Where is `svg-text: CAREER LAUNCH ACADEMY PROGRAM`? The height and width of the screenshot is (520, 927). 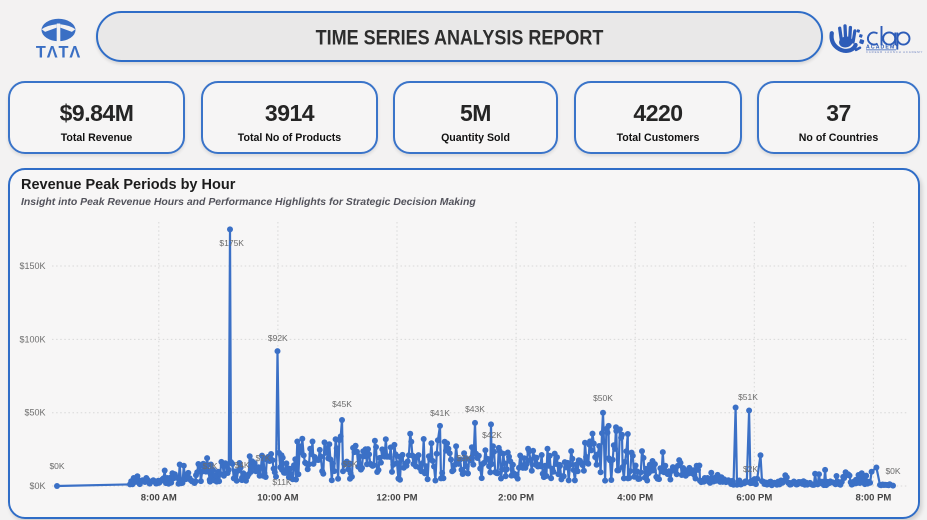 svg-text: CAREER LAUNCH ACADEMY PROGRAM is located at coordinates (895, 52).